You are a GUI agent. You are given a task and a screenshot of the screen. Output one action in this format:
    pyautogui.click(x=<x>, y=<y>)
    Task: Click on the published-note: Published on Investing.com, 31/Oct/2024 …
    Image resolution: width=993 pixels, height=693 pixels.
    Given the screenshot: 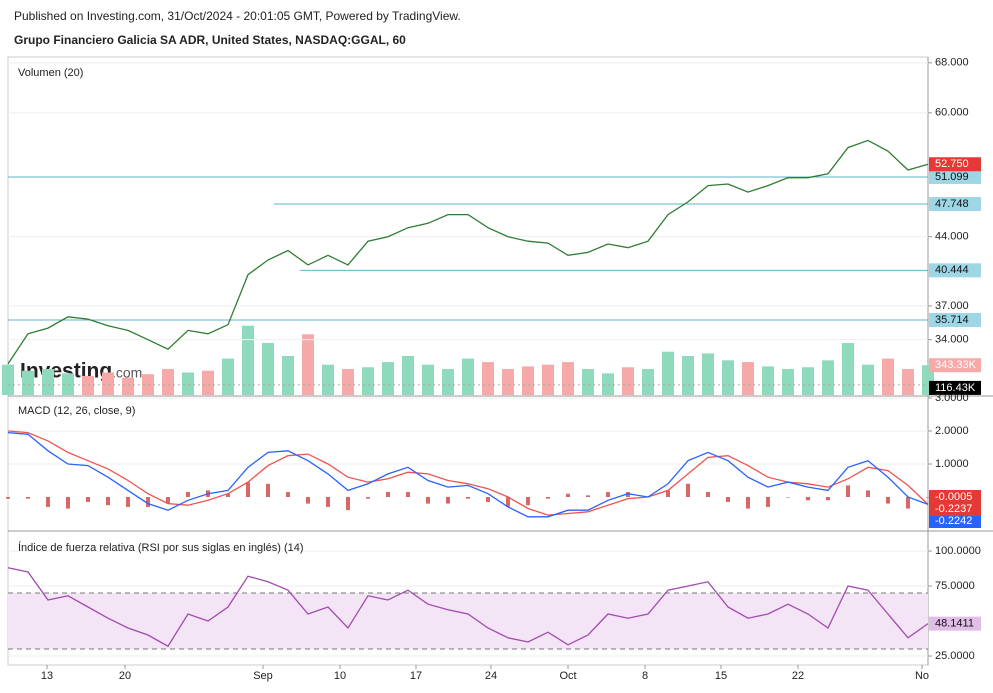 What is the action you would take?
    pyautogui.click(x=237, y=16)
    